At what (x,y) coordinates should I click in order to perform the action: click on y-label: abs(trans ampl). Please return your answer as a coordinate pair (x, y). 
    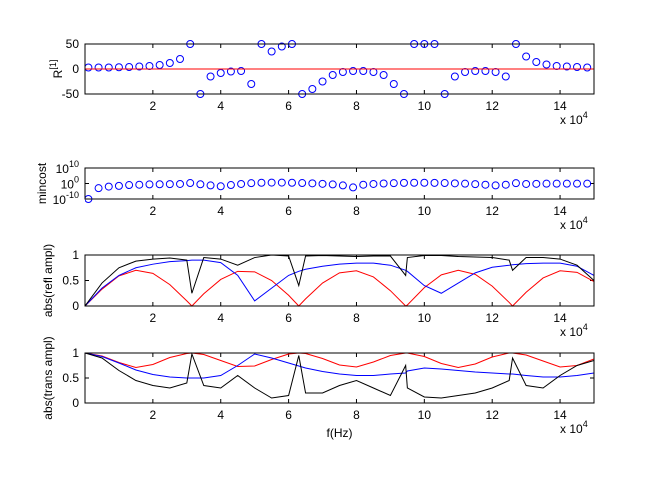
    Looking at the image, I should click on (48, 377).